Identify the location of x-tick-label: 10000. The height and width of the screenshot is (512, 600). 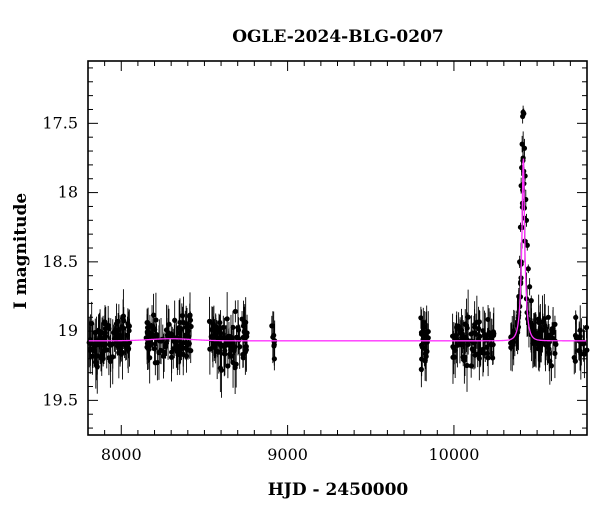
(453, 454).